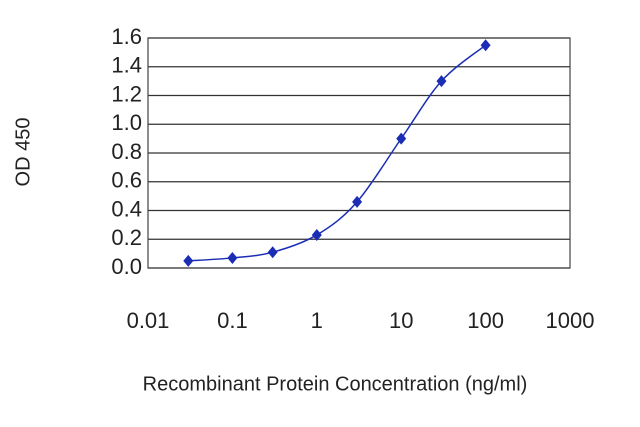 This screenshot has width=640, height=427. What do you see at coordinates (126, 208) in the screenshot?
I see `y-tick-label: 0.4` at bounding box center [126, 208].